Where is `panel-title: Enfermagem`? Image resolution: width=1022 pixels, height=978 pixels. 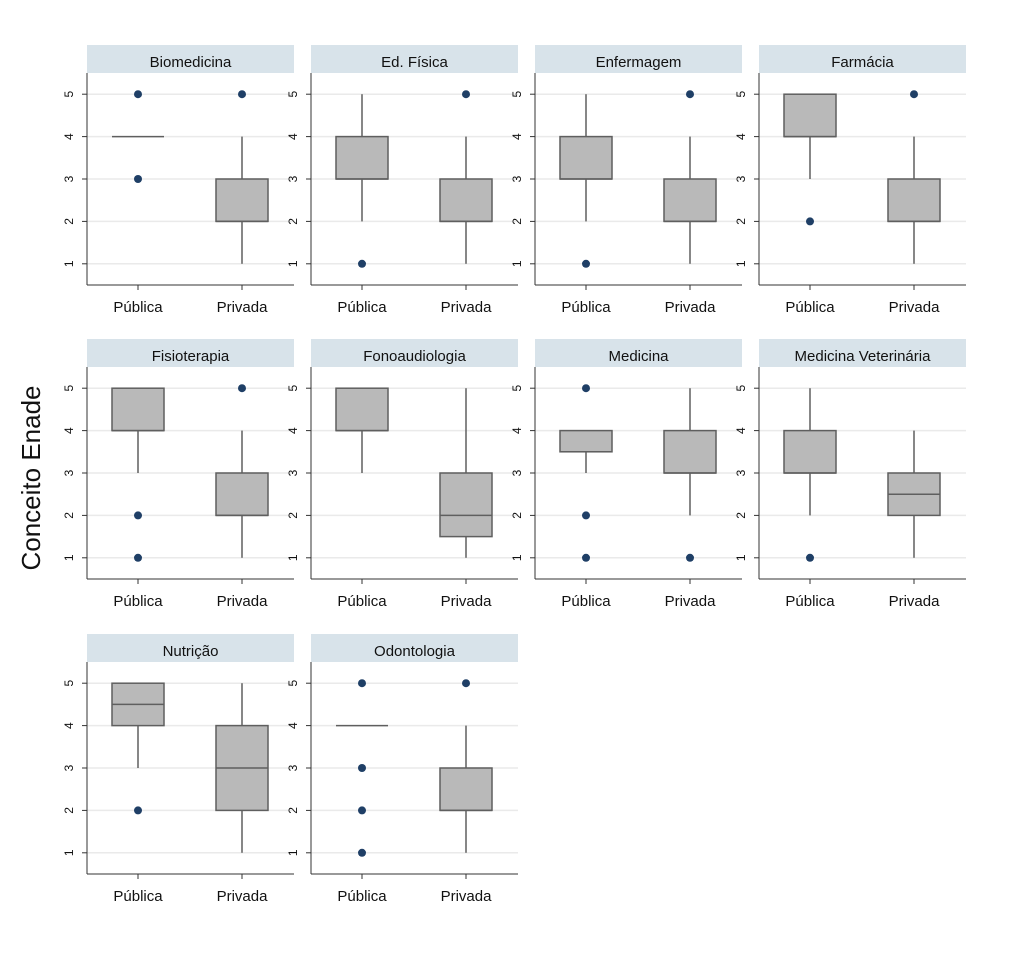
panel-title: Enfermagem is located at coordinates (639, 62).